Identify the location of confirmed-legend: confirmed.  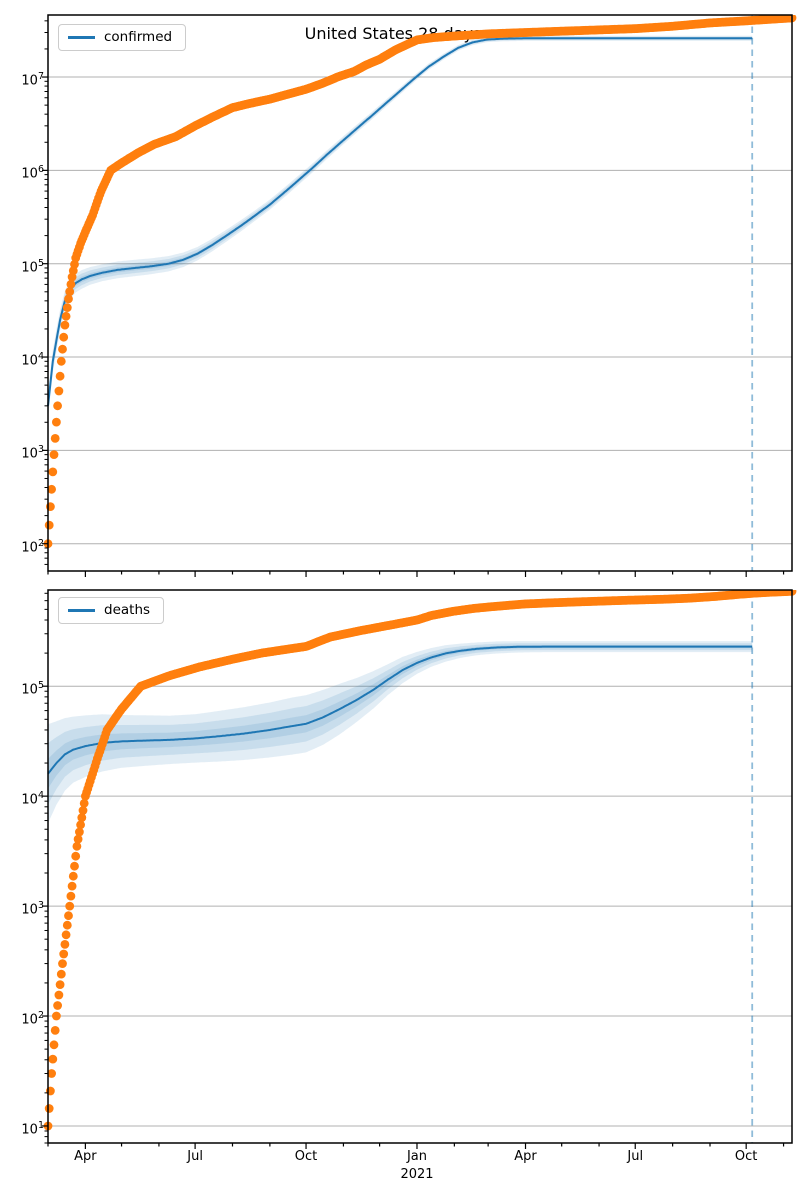
(122, 37).